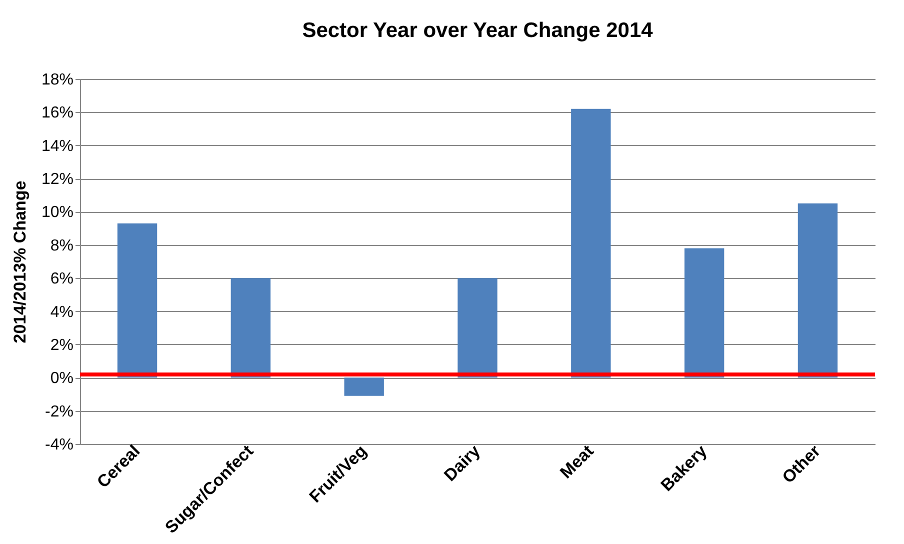 The image size is (904, 544). Describe the element at coordinates (62, 245) in the screenshot. I see `y-tick-label: 8%` at that location.